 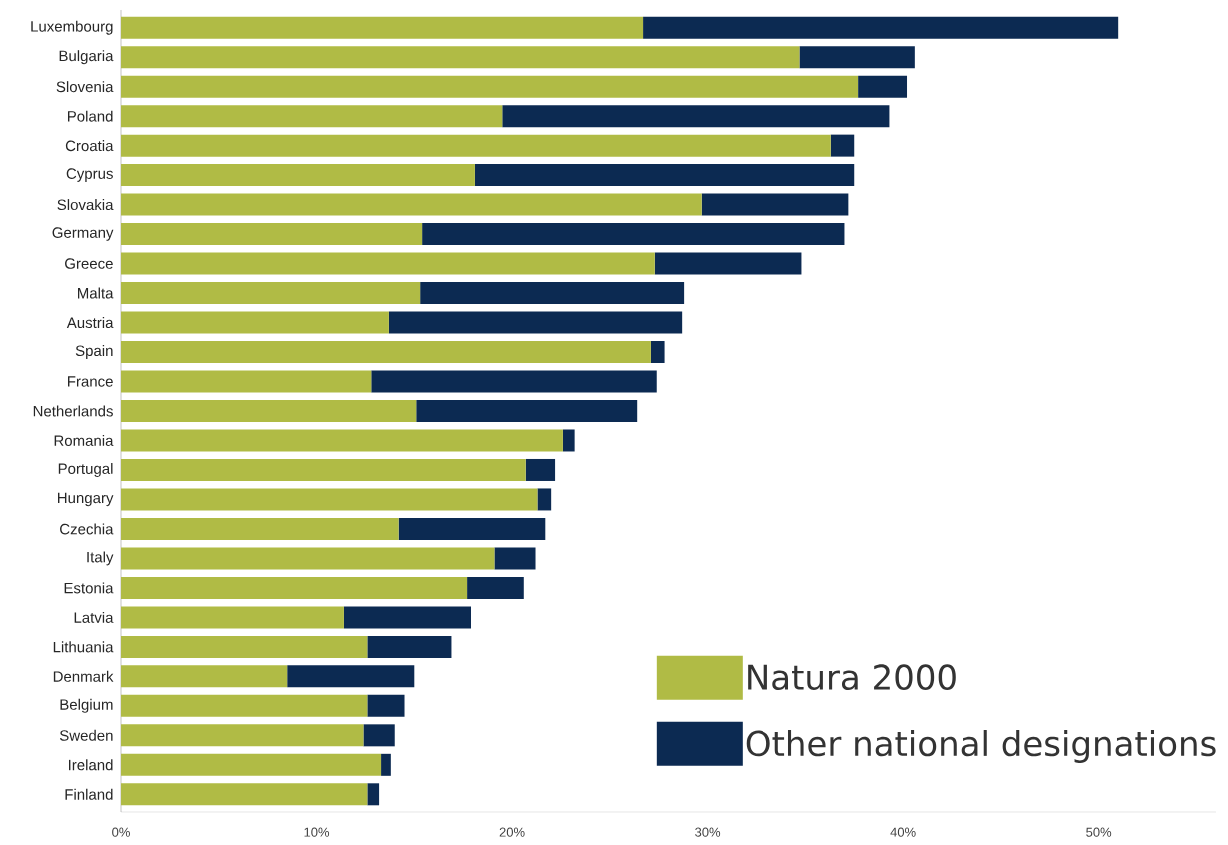 I want to click on y-tick-label: Hungary, so click(x=86, y=499).